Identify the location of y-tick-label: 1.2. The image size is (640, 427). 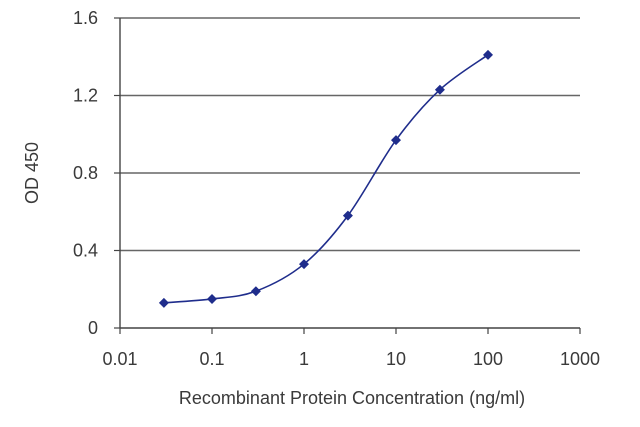
(85, 96).